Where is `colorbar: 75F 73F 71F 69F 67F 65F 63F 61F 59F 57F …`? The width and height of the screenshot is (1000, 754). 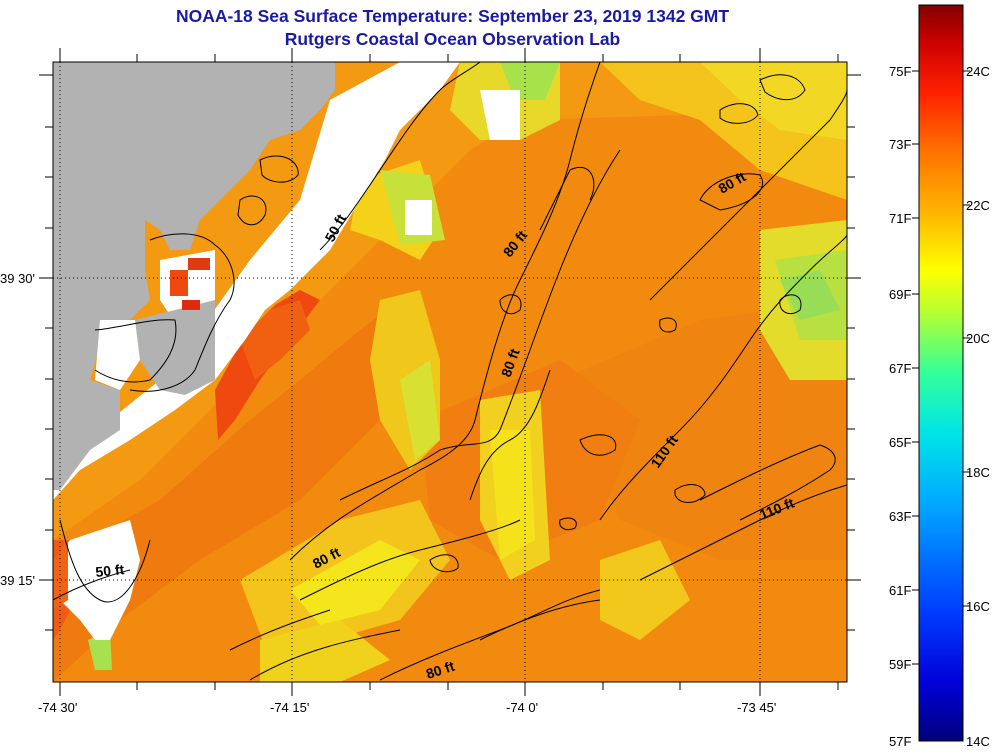
colorbar: 75F 73F 71F 69F 67F 65F 63F 61F 59F 57F … is located at coordinates (939, 376).